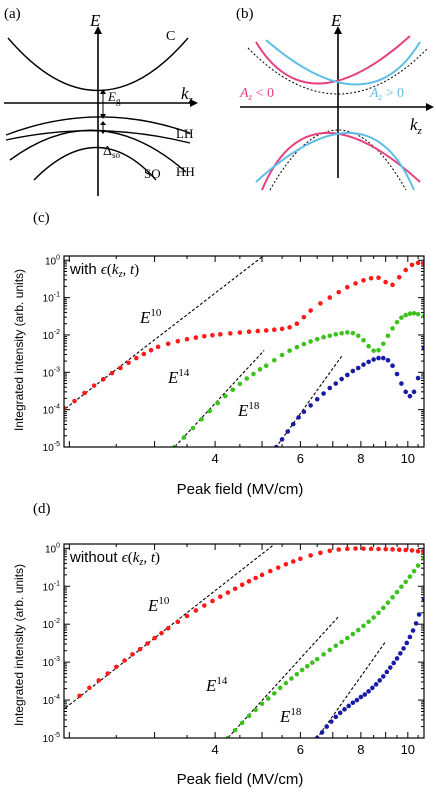  What do you see at coordinates (185, 171) in the screenshot?
I see `band-hh-label: HH` at bounding box center [185, 171].